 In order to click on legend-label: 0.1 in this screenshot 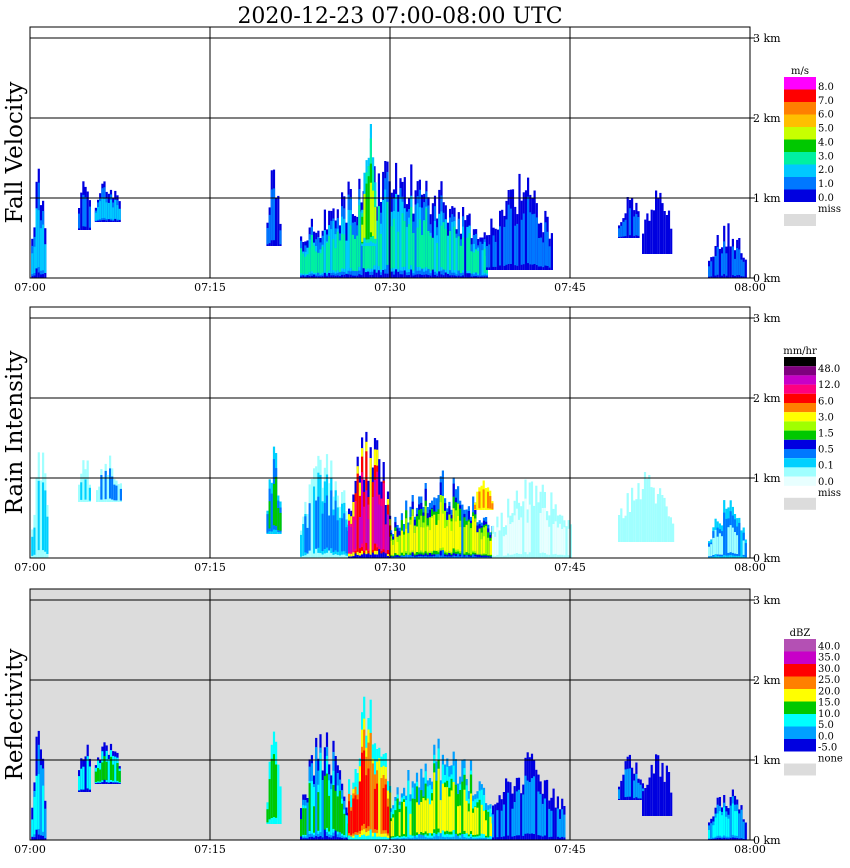, I will do `click(826, 466)`.